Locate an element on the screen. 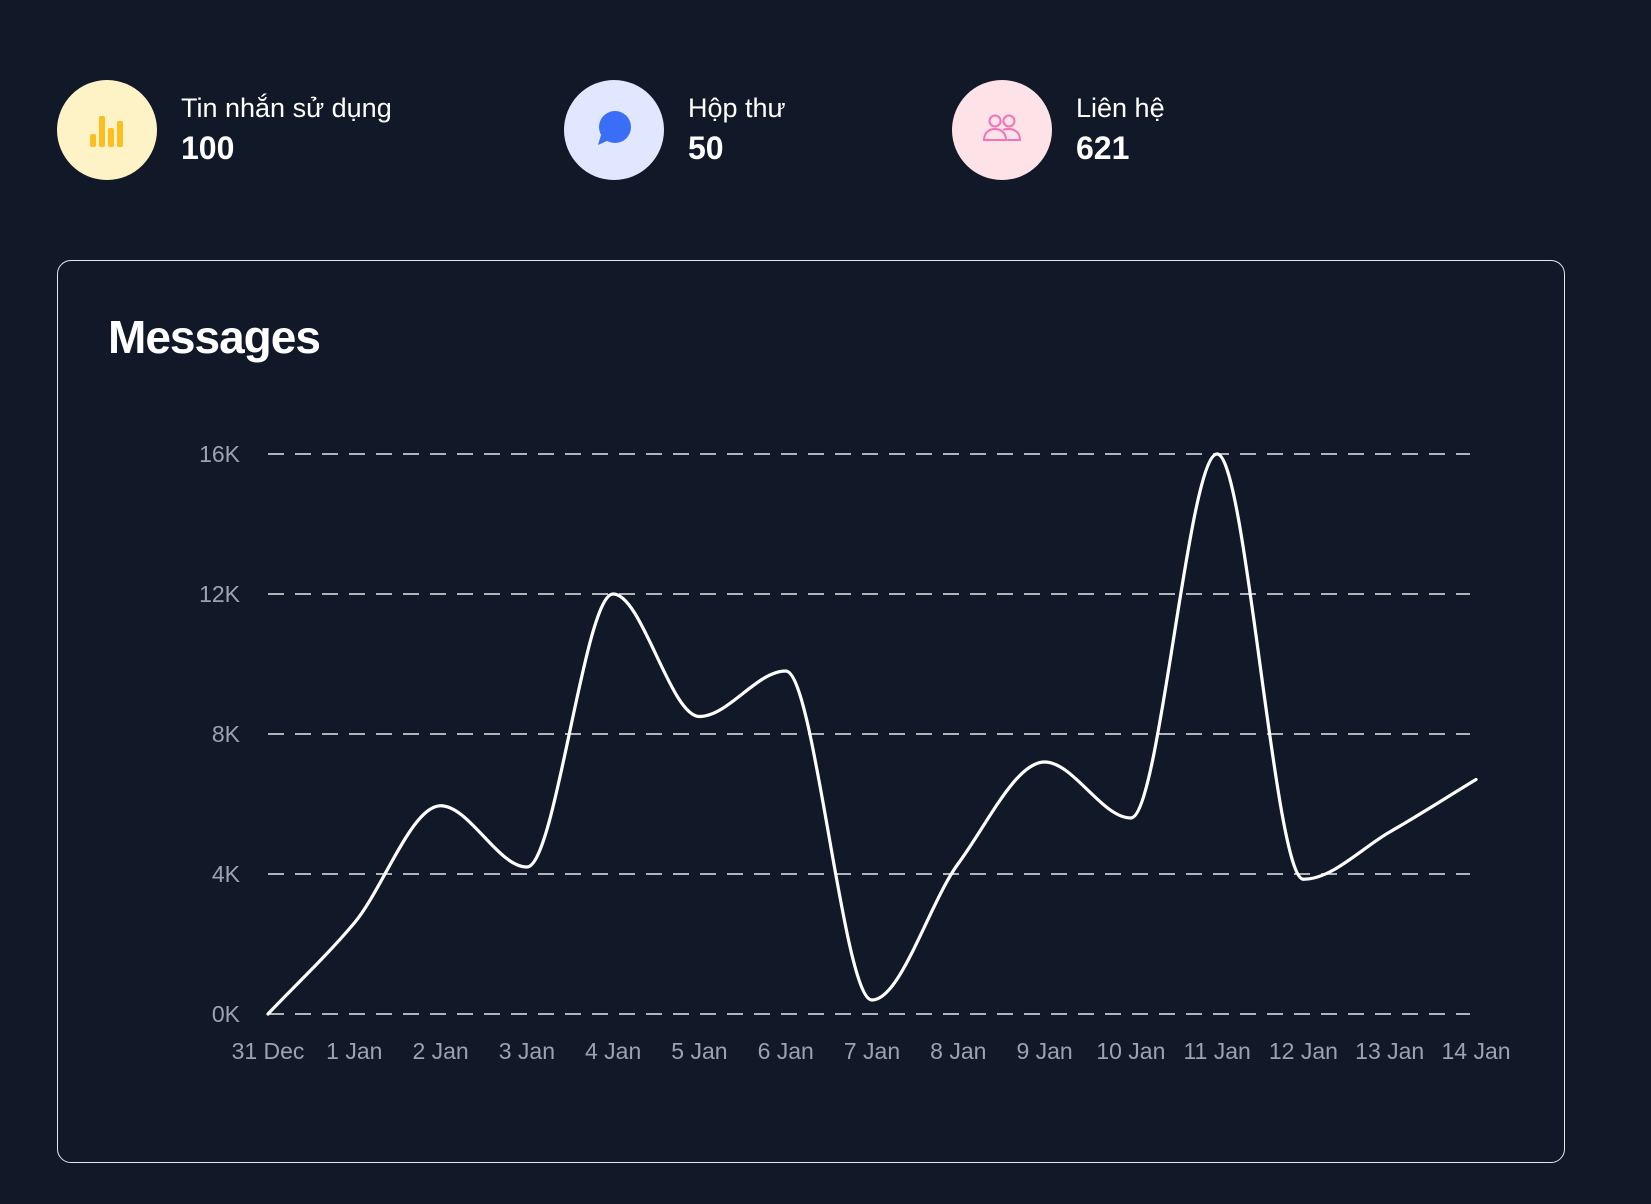 The image size is (1651, 1204). stat-card-contacts: Liên hệ 621 is located at coordinates (1058, 130).